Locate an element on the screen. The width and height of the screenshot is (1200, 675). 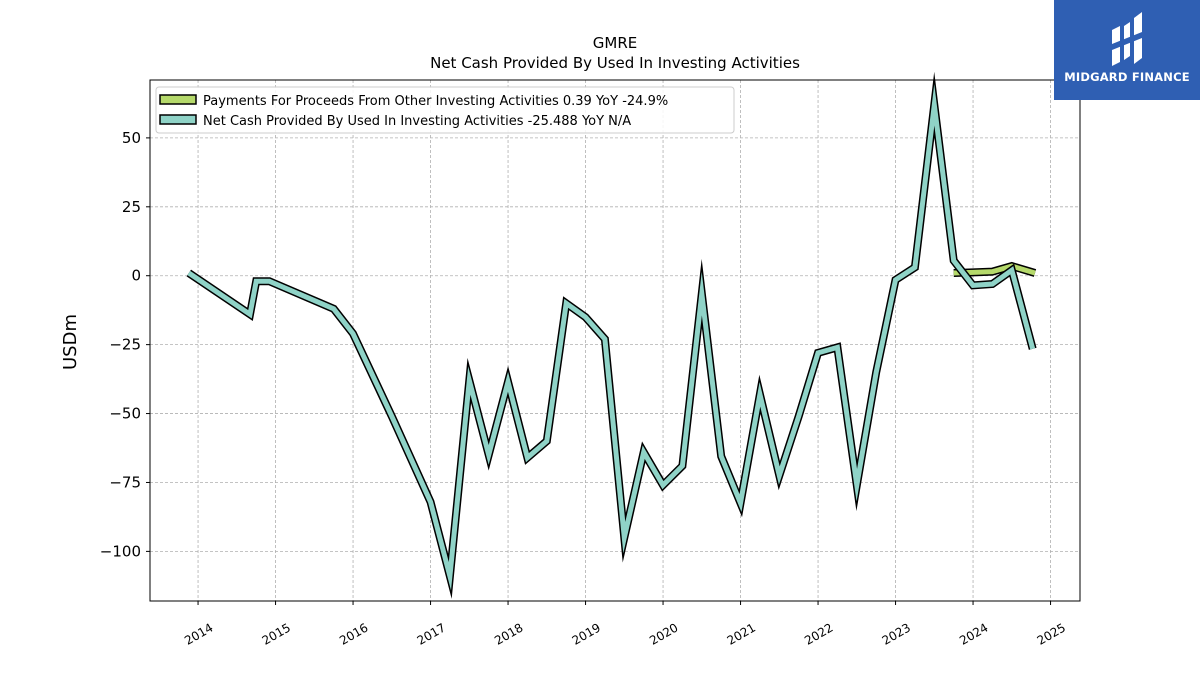
x-tick-label: 2018 is located at coordinates (508, 633).